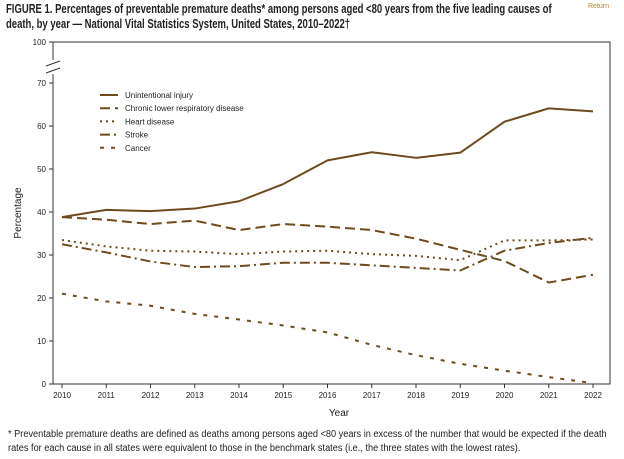 The width and height of the screenshot is (624, 459). Describe the element at coordinates (505, 395) in the screenshot. I see `x-tick-label: 2020` at that location.